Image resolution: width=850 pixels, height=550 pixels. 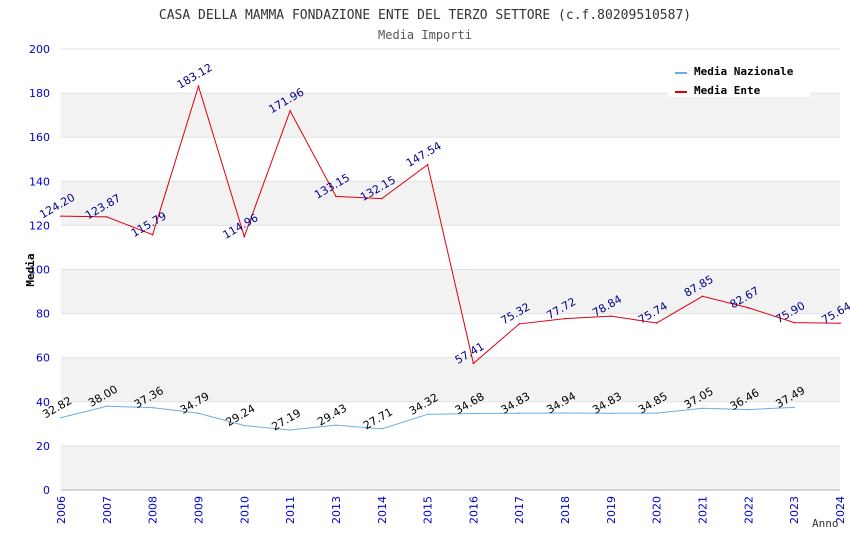 What do you see at coordinates (43, 446) in the screenshot?
I see `y-tick-label: 20` at bounding box center [43, 446].